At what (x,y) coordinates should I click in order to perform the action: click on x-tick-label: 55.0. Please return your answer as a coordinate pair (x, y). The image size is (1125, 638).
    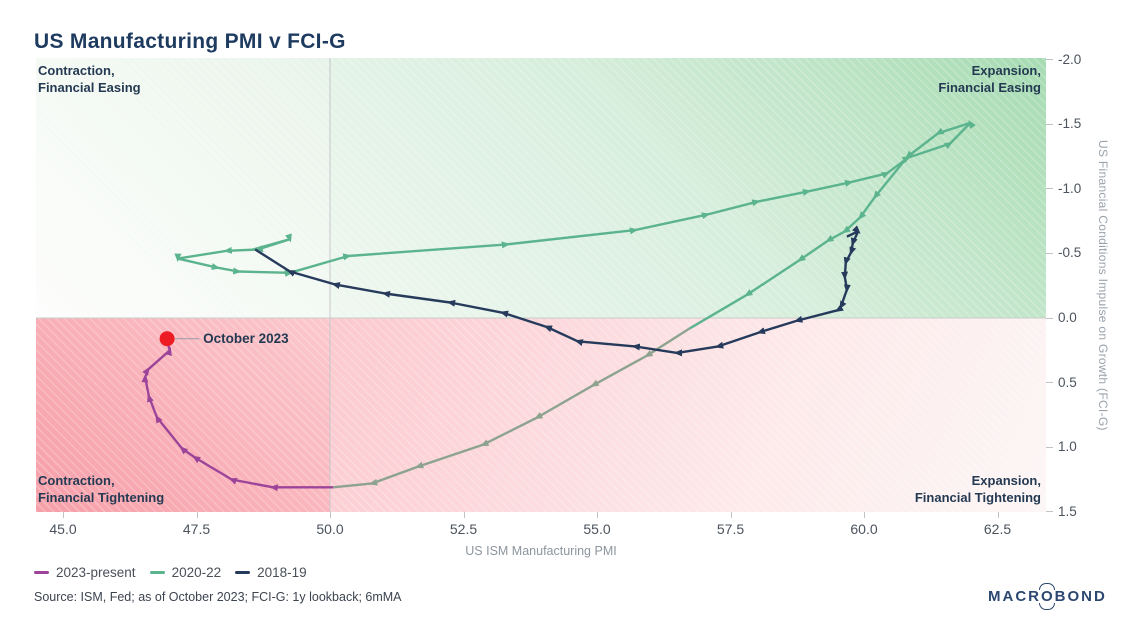
    Looking at the image, I should click on (597, 529).